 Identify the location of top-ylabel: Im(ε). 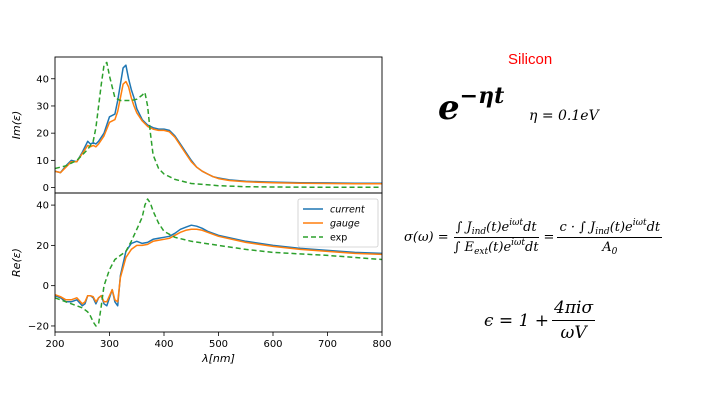
(16, 125).